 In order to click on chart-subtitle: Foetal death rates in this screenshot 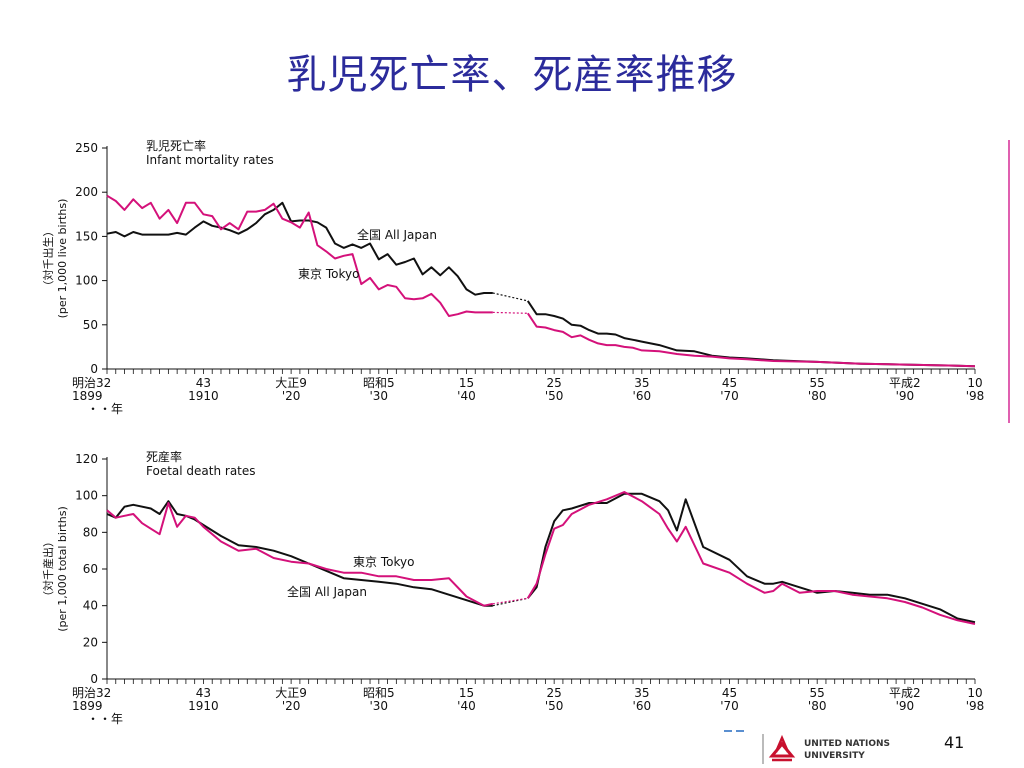, I will do `click(201, 471)`.